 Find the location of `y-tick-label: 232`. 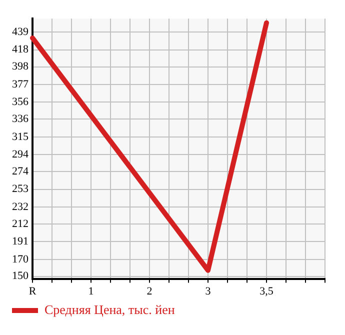

y-tick-label: 232 is located at coordinates (20, 206).